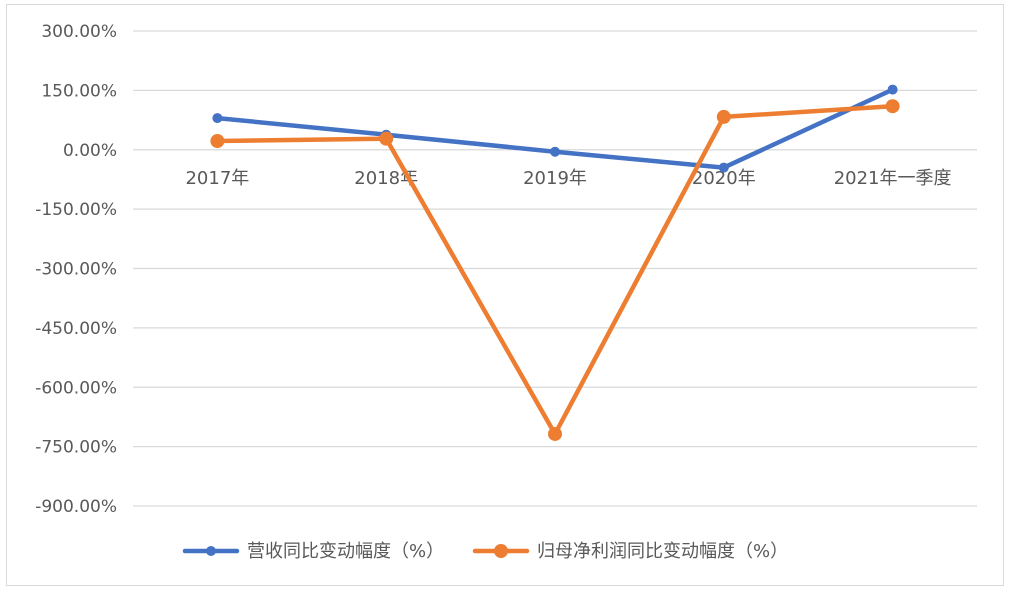 The image size is (1012, 594). What do you see at coordinates (724, 178) in the screenshot?
I see `x-category-label: 2020年` at bounding box center [724, 178].